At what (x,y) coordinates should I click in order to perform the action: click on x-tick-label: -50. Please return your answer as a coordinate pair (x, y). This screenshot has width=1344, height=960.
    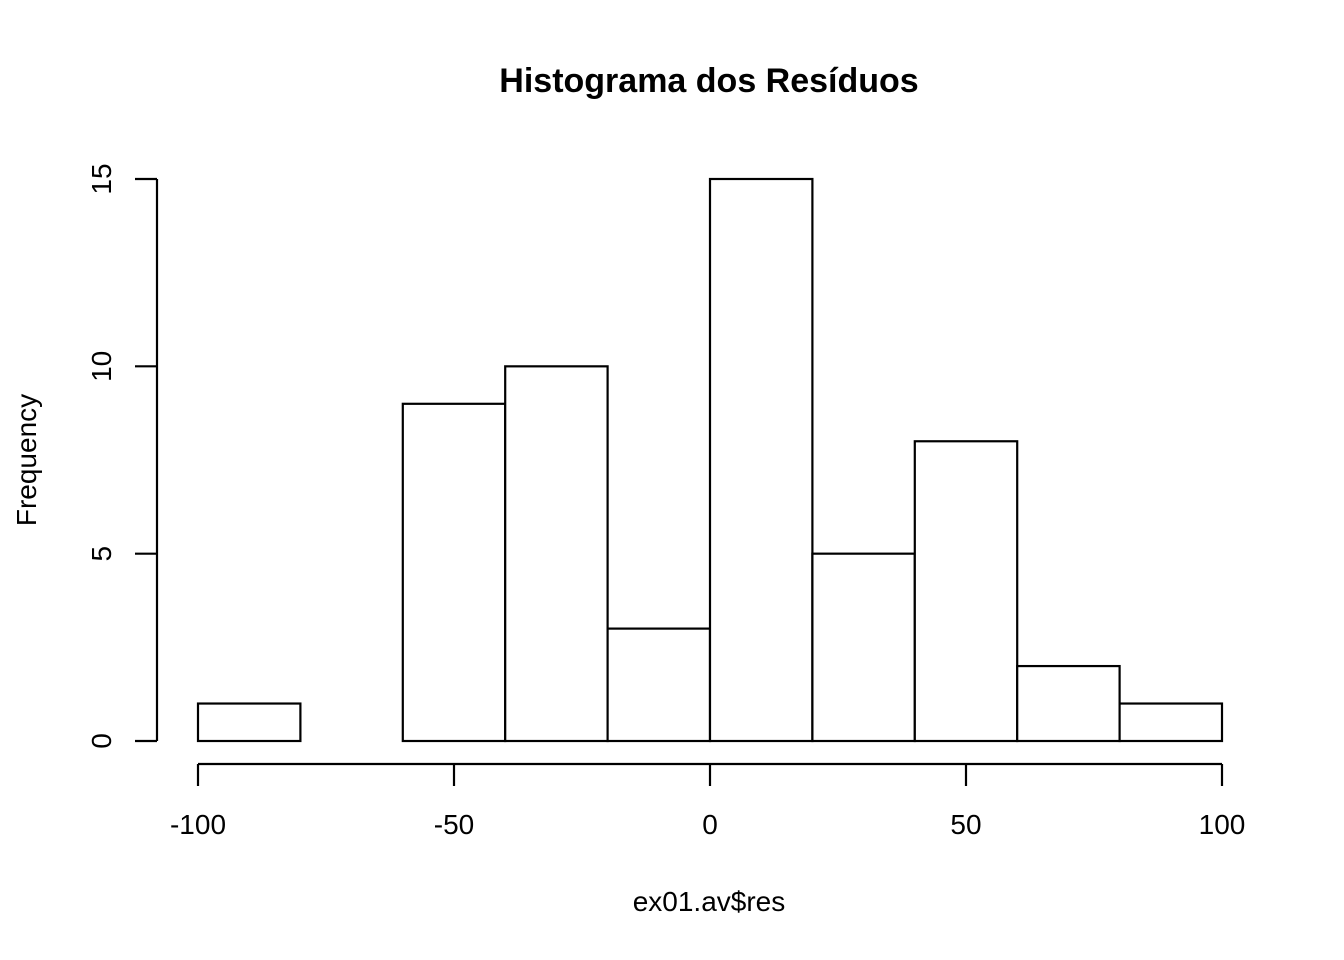
    Looking at the image, I should click on (454, 824).